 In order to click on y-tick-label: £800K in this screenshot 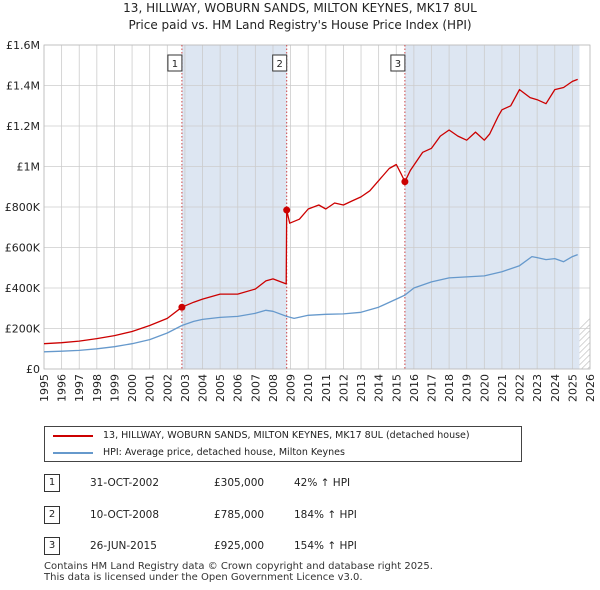, I will do `click(23, 207)`.